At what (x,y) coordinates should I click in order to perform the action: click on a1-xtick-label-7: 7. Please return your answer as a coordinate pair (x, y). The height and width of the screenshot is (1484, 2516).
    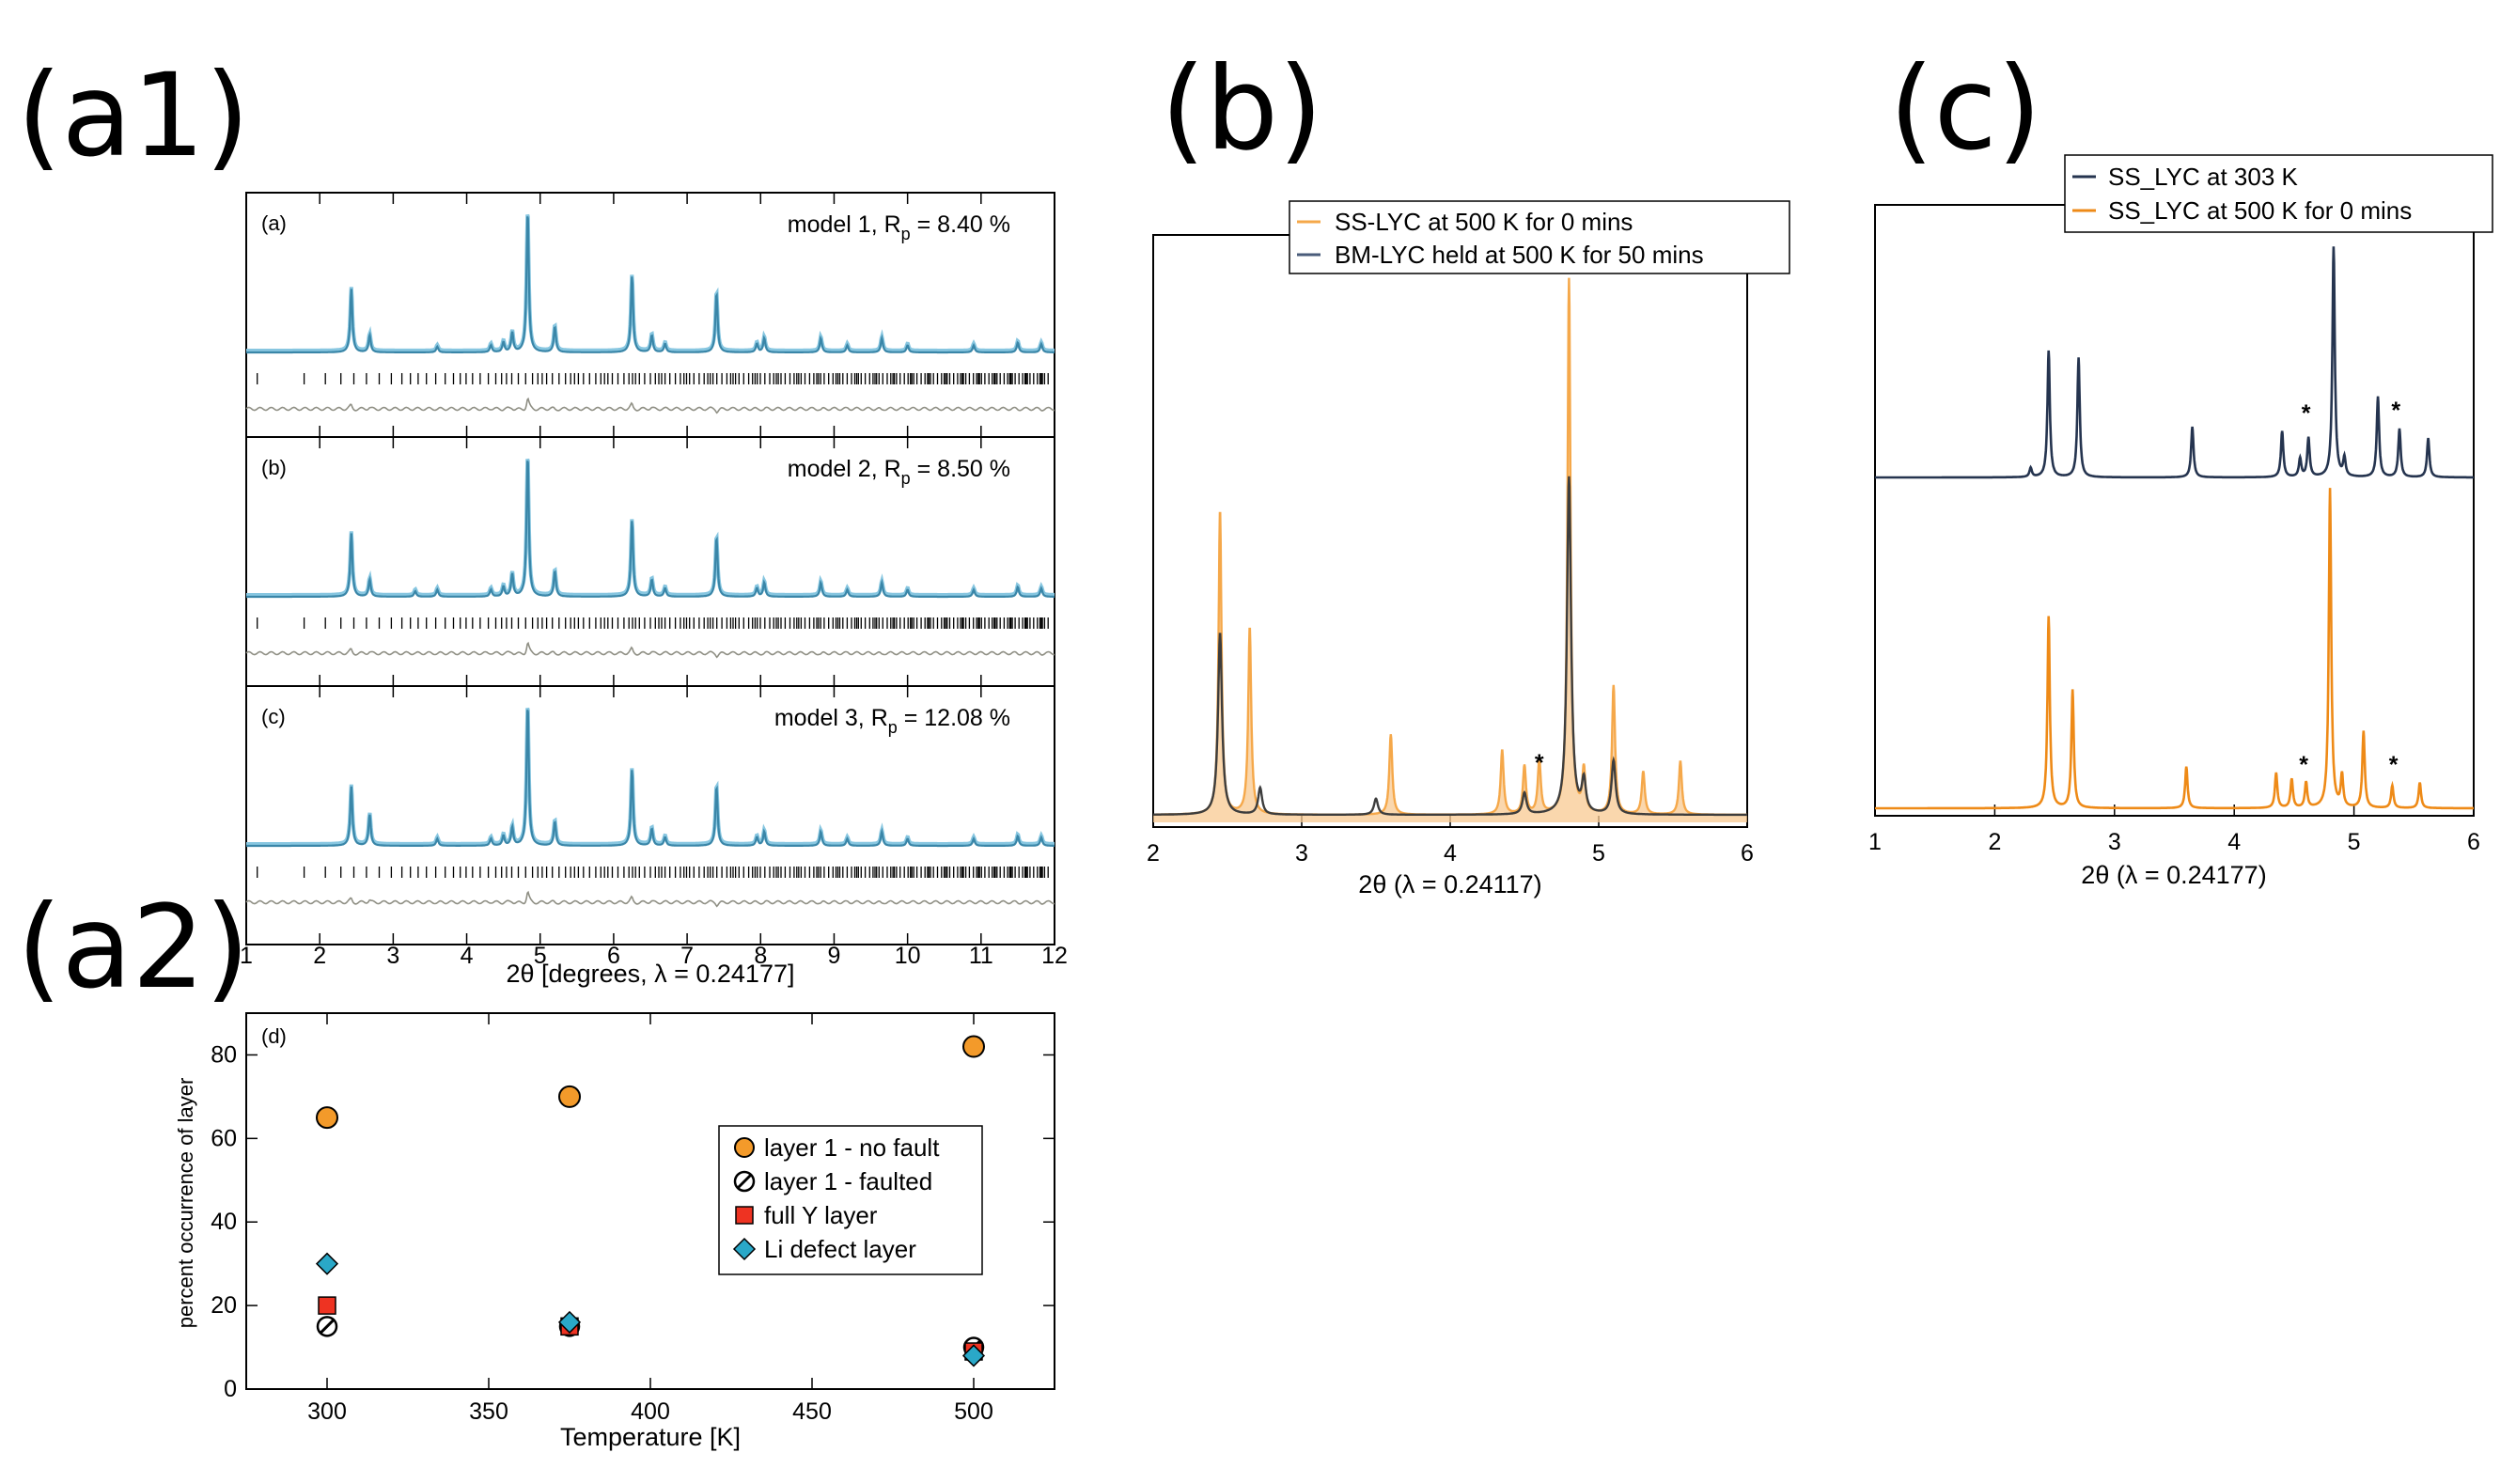
    Looking at the image, I should click on (687, 956).